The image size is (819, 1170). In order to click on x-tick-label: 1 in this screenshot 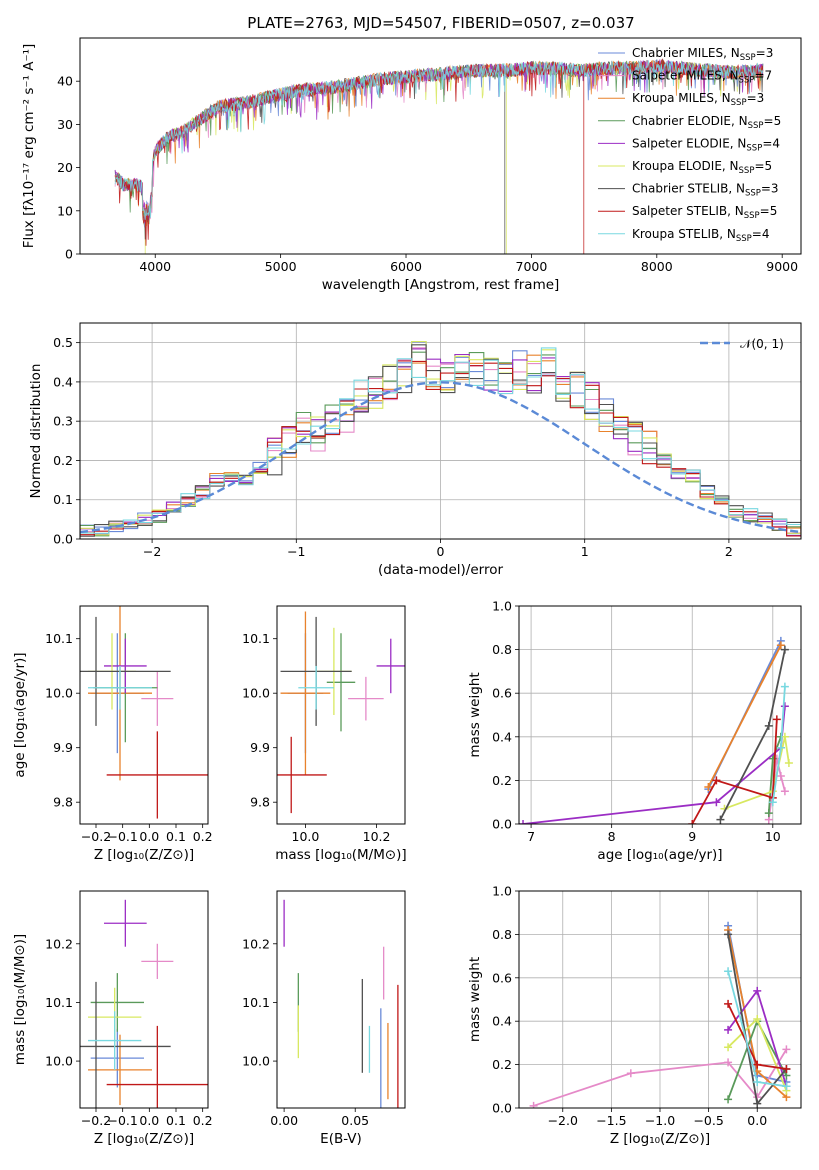, I will do `click(585, 551)`.